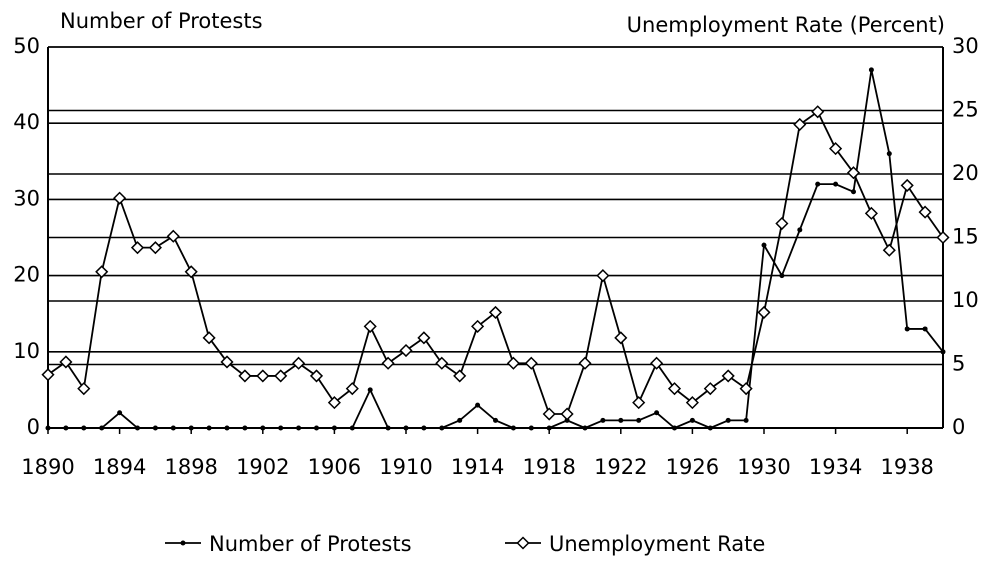 This screenshot has width=991, height=564. I want to click on x-tick-label: 1906, so click(334, 467).